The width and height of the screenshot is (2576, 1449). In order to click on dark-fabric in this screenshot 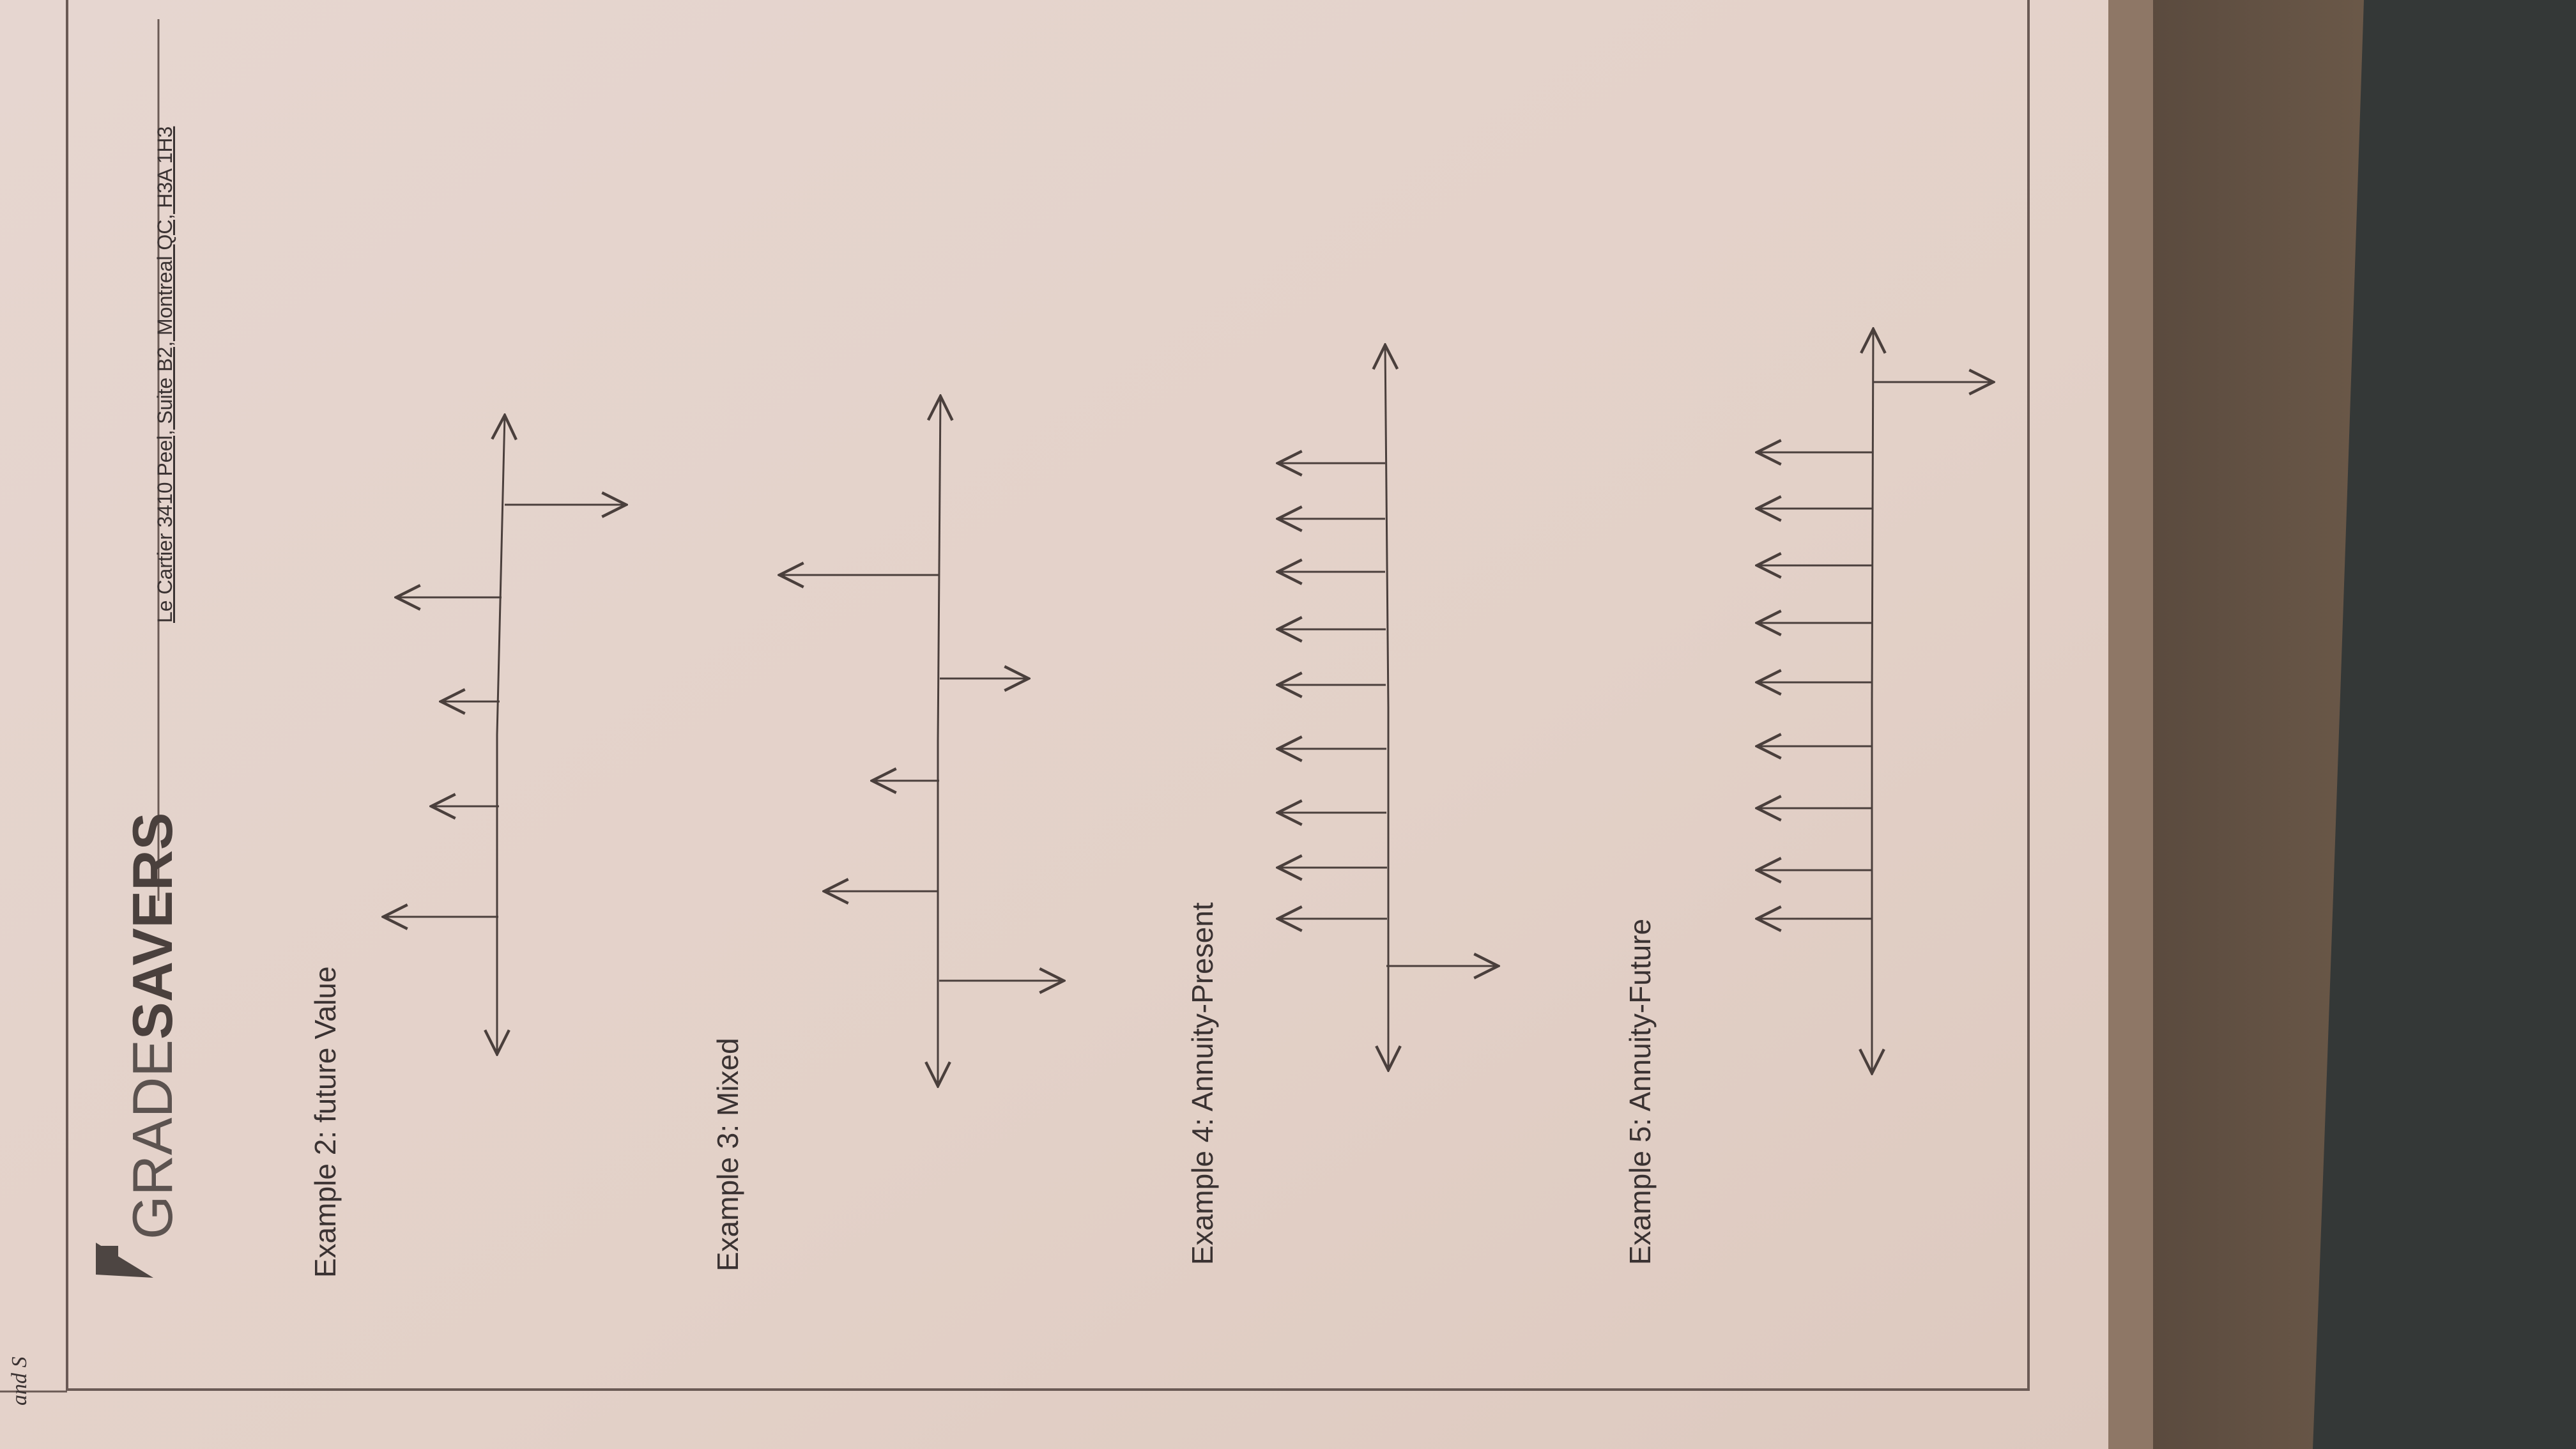, I will do `click(2444, 724)`.